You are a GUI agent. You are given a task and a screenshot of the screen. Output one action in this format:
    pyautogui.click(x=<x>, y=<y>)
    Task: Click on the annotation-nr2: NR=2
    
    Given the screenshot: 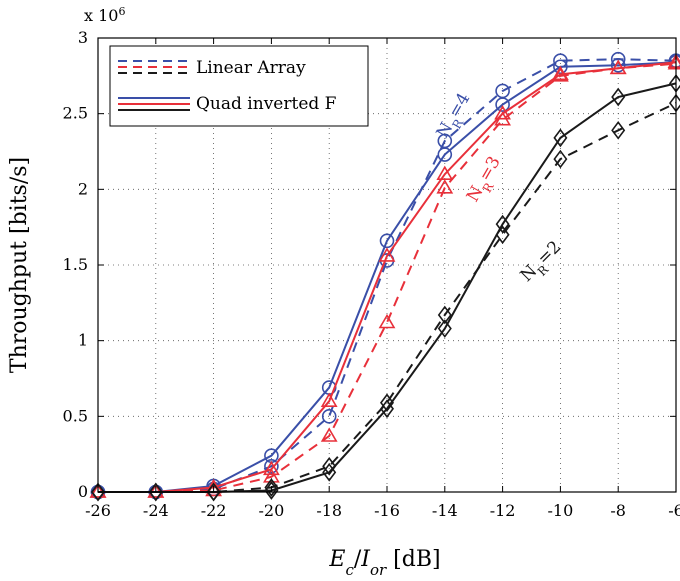 What is the action you would take?
    pyautogui.click(x=543, y=263)
    